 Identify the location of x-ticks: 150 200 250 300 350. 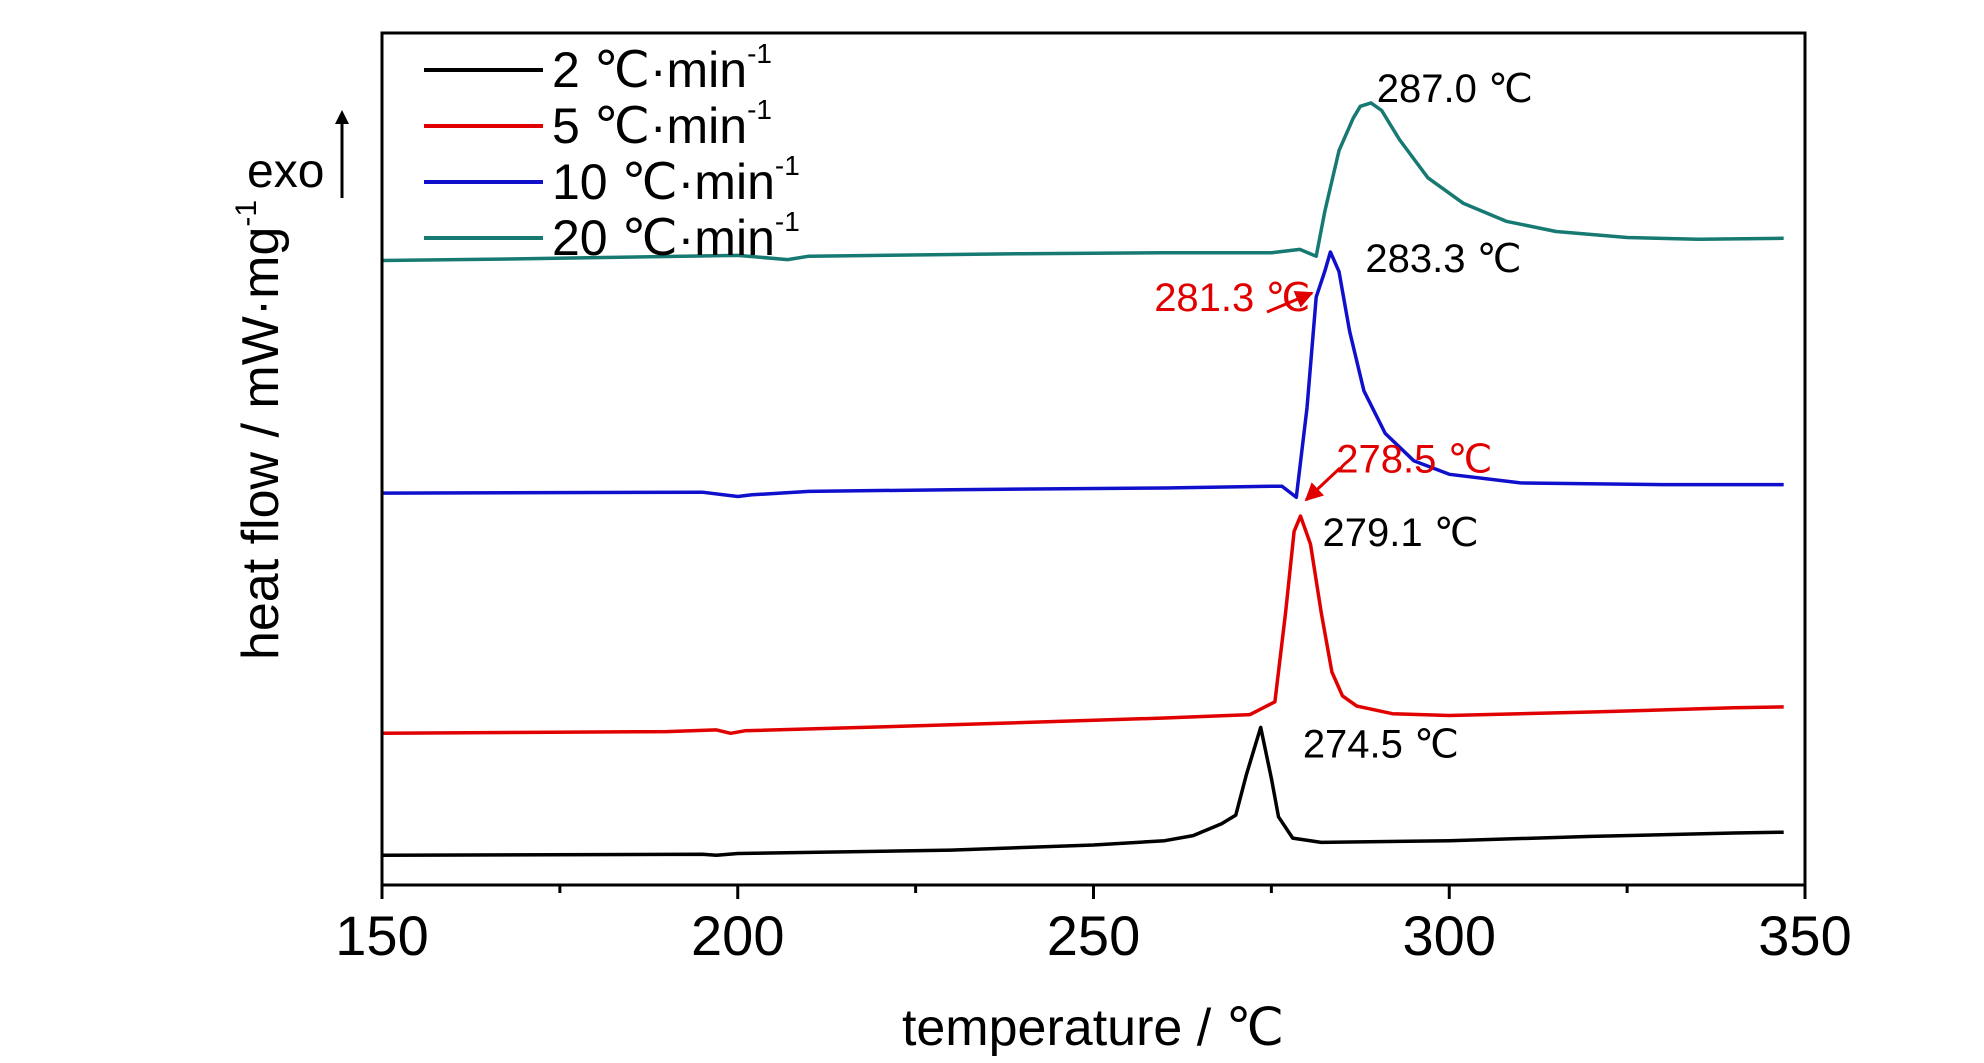
(1093, 926).